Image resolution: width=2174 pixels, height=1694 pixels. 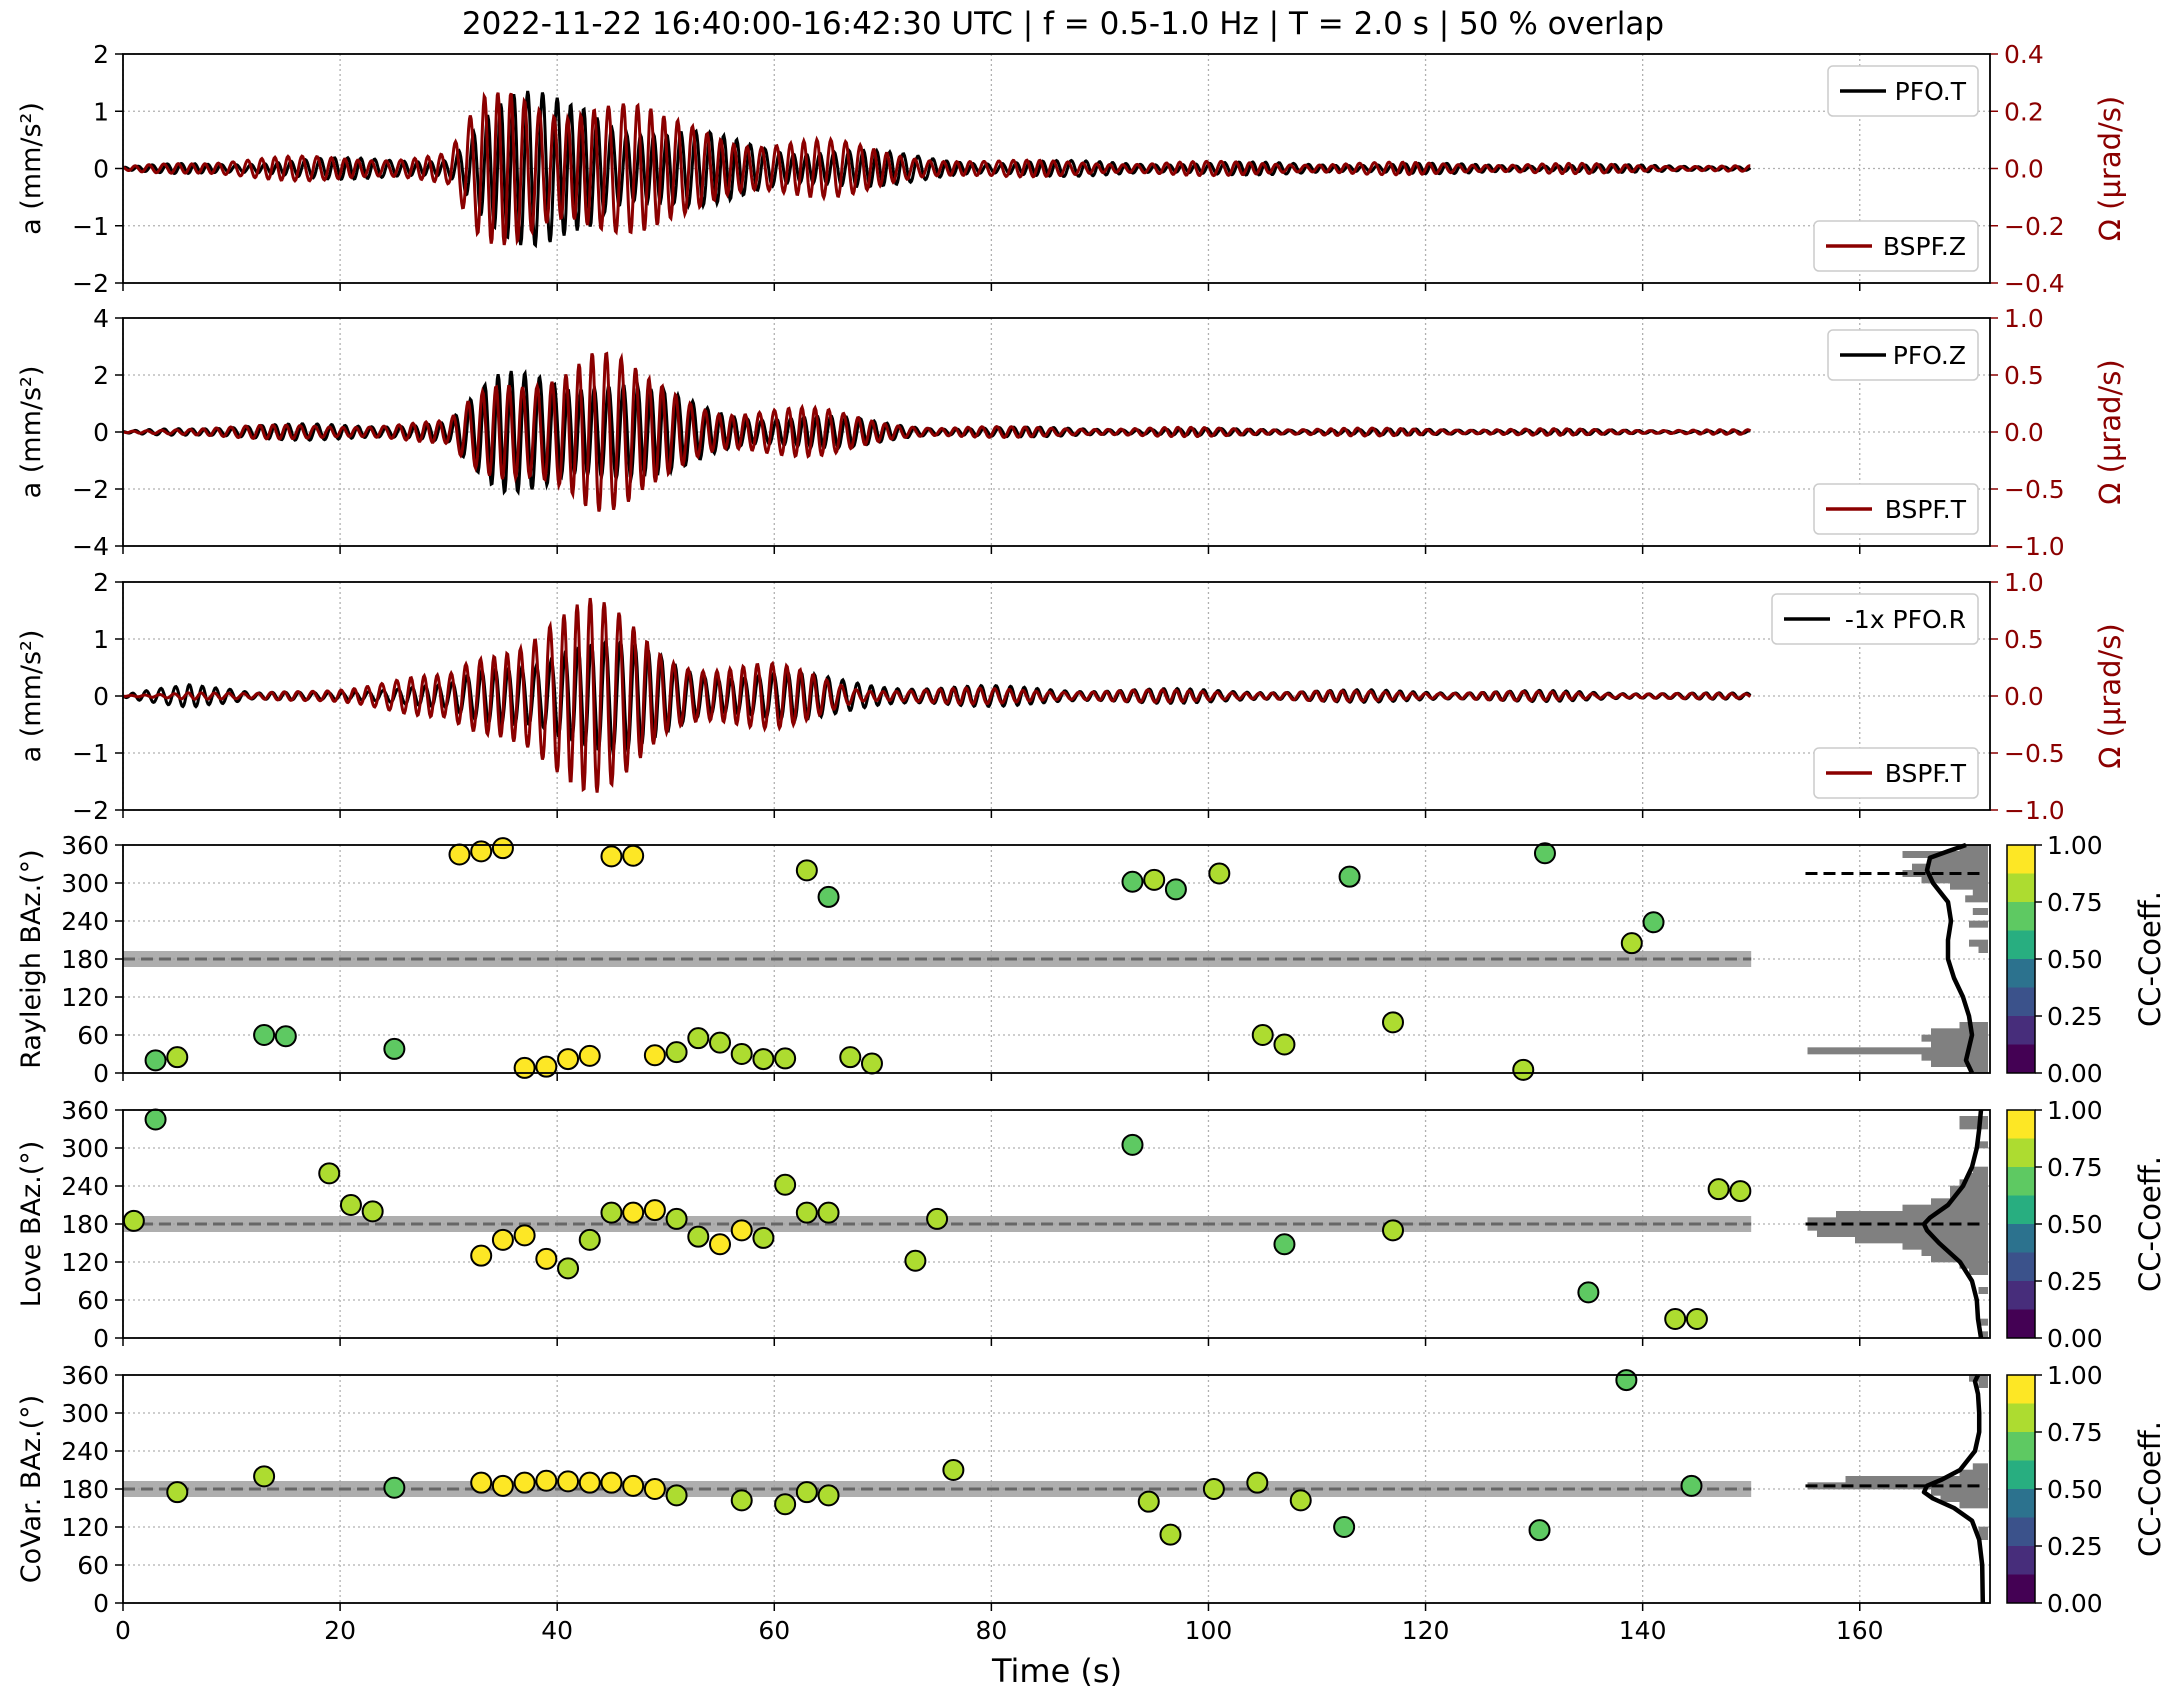 I want to click on colorbar-tick-label: 0.00, so click(x=2075, y=1338).